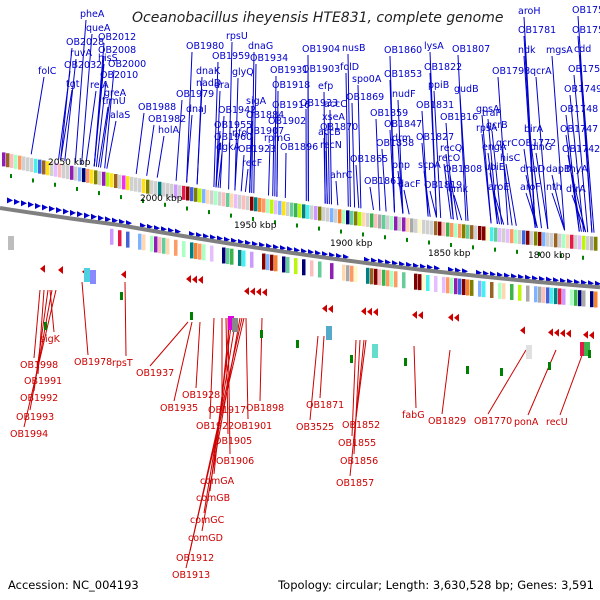 The width and height of the screenshot is (600, 600). I want to click on gene-label-dfrA: dfrA, so click(576, 189).